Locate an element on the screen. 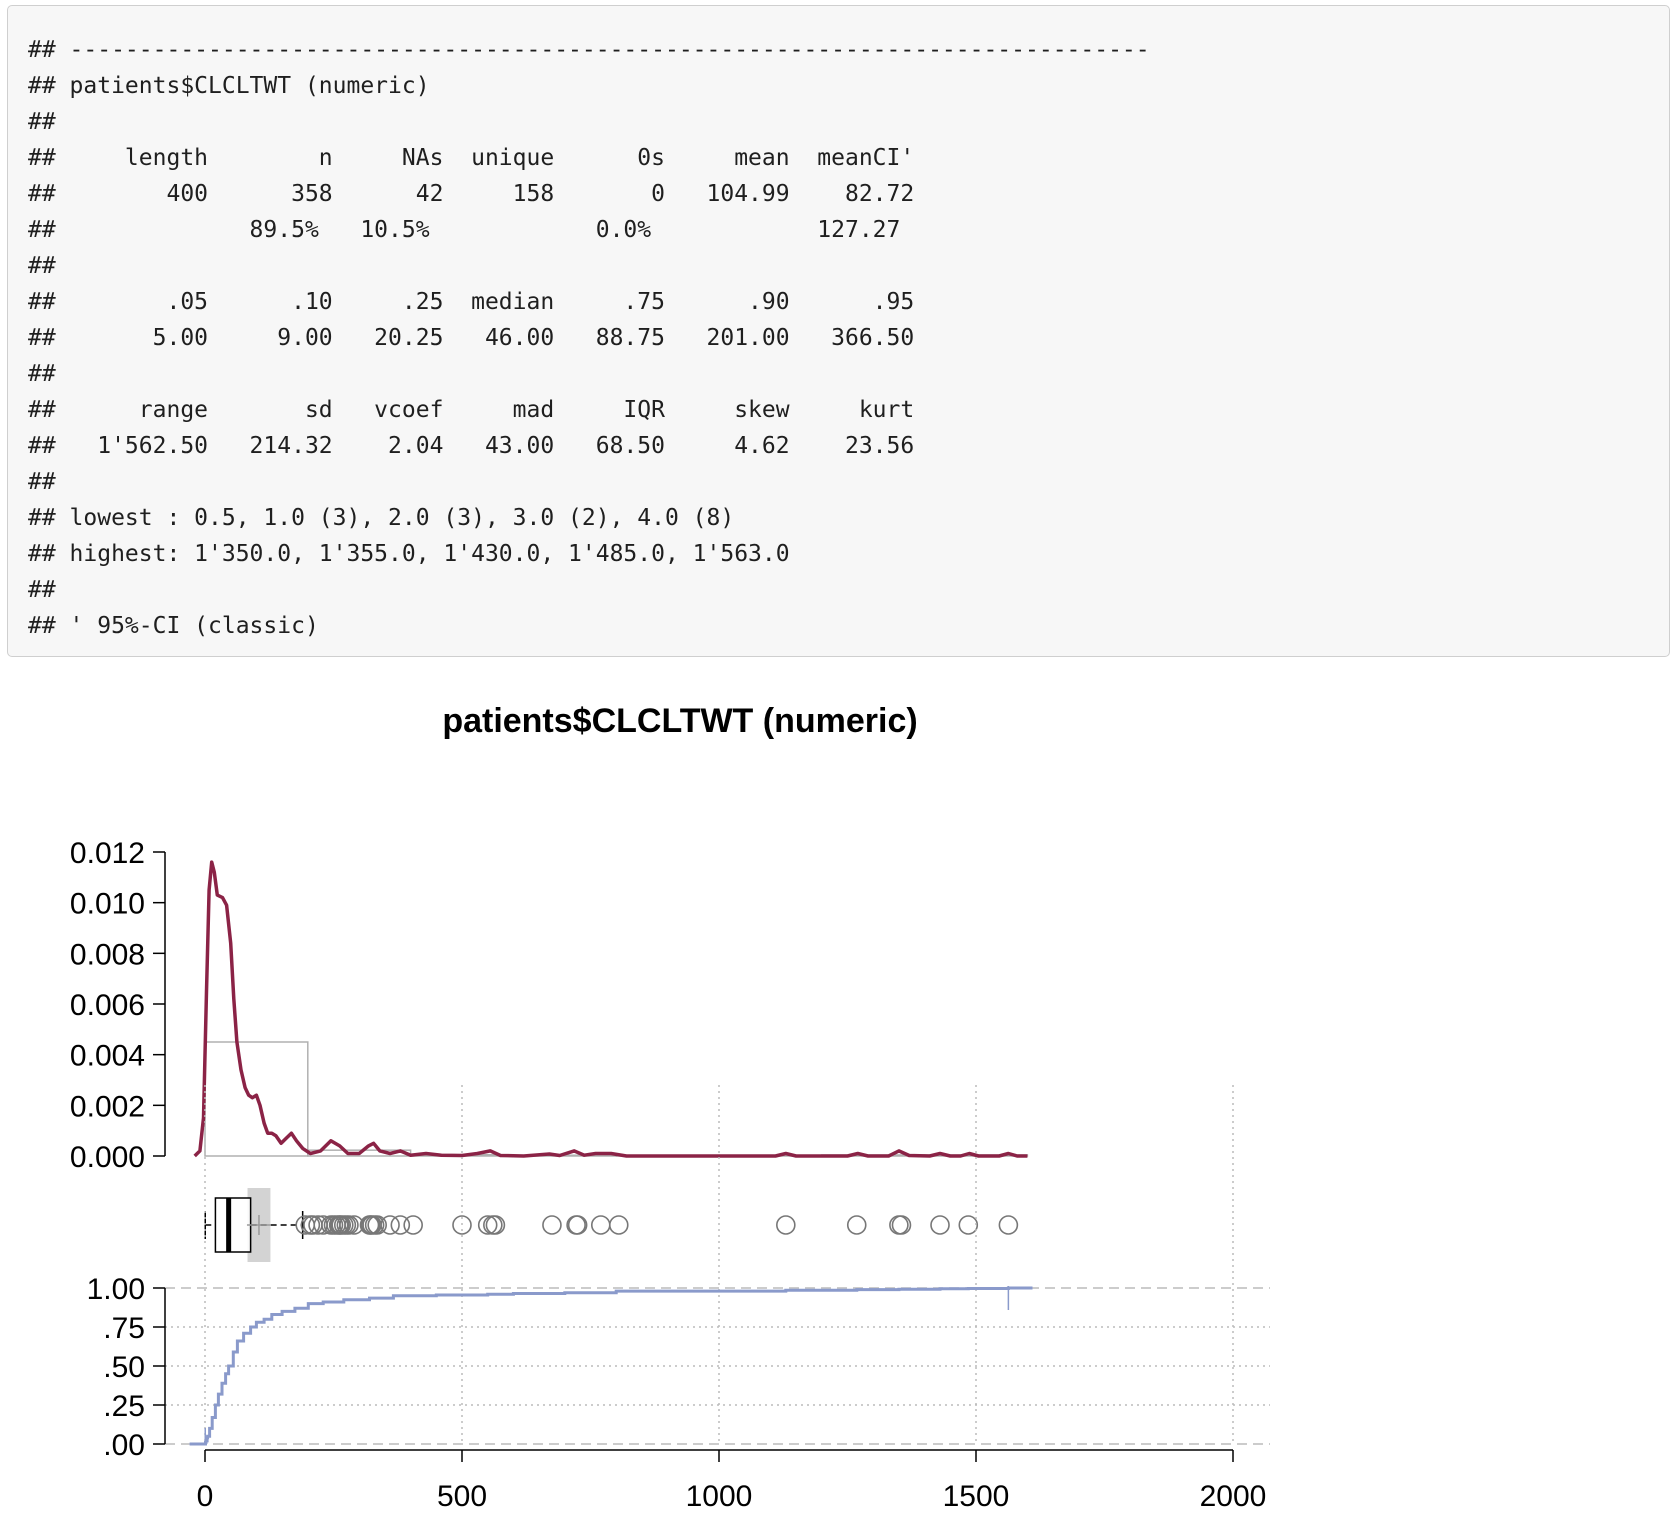 This screenshot has height=1520, width=1676. output-line: ## 89.5% 10.5% 0.0% 127.27 is located at coordinates (464, 230).